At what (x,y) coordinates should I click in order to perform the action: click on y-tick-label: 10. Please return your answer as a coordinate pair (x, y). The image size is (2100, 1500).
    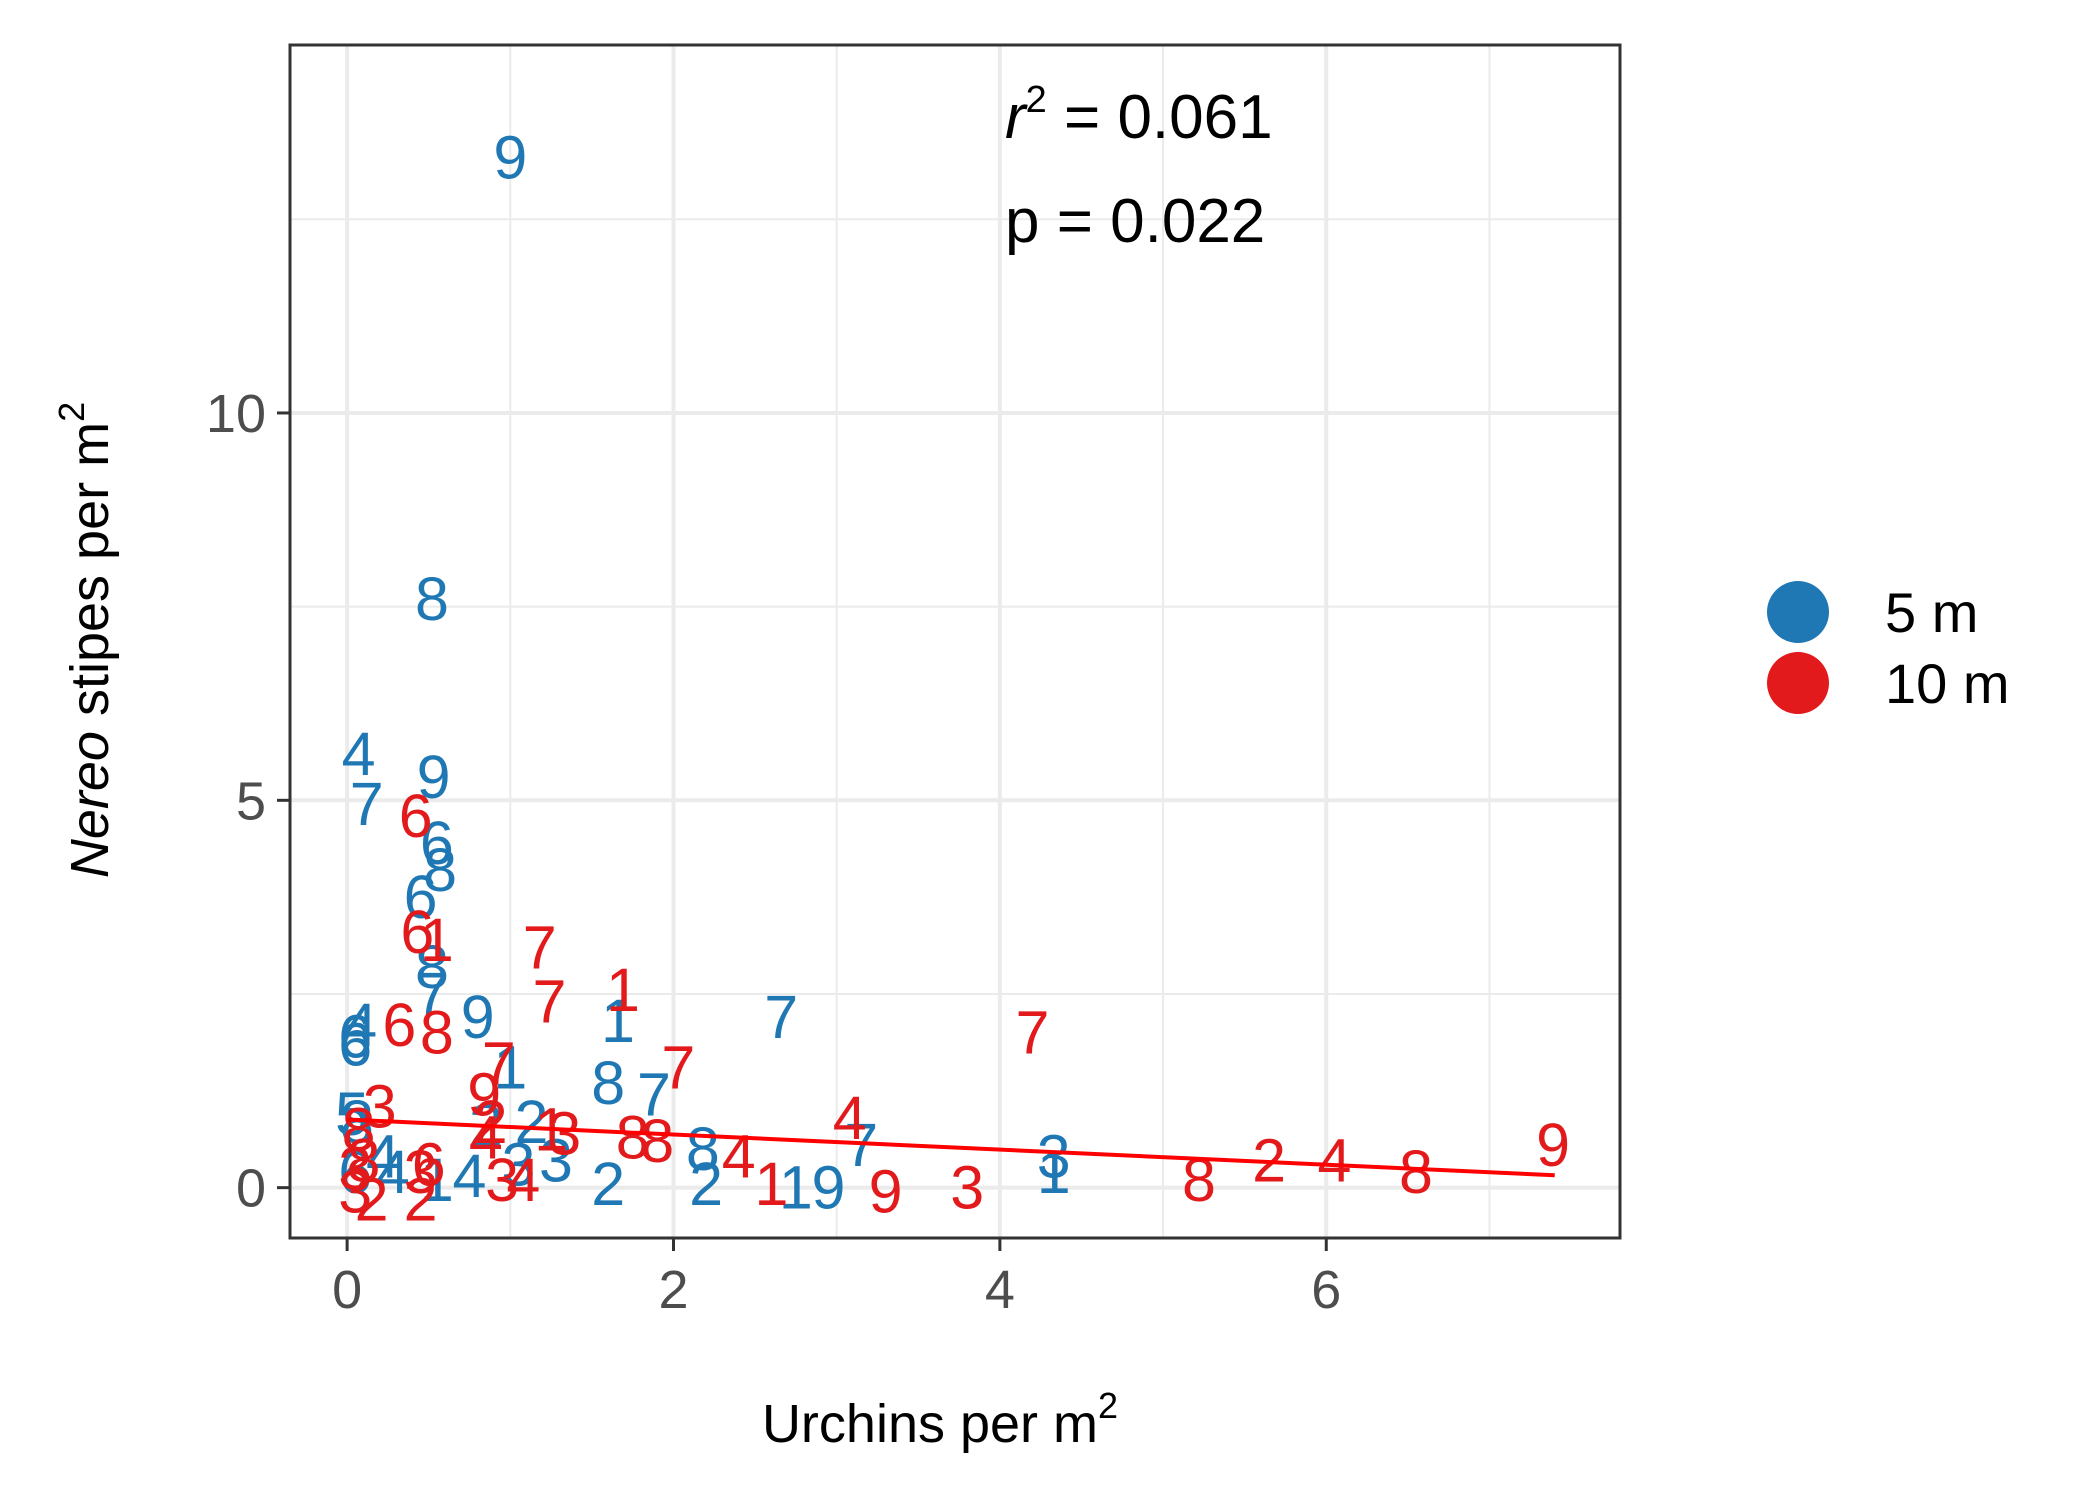
    Looking at the image, I should click on (236, 414).